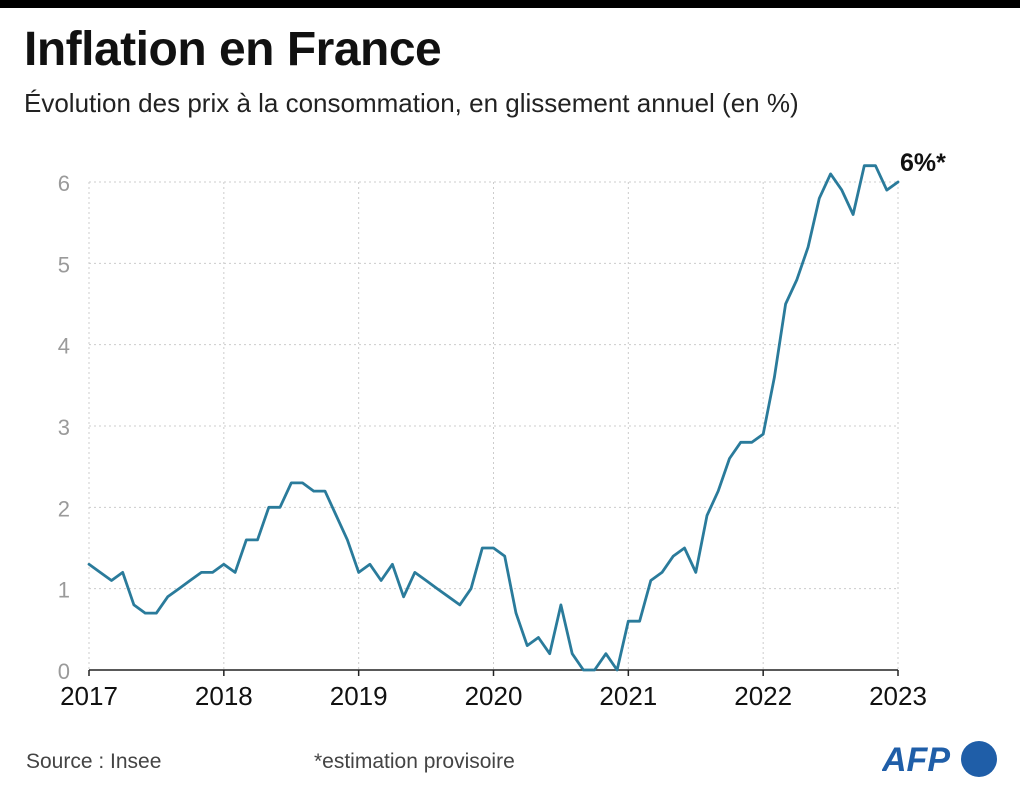  Describe the element at coordinates (64, 183) in the screenshot. I see `y-tick-label: 6` at that location.